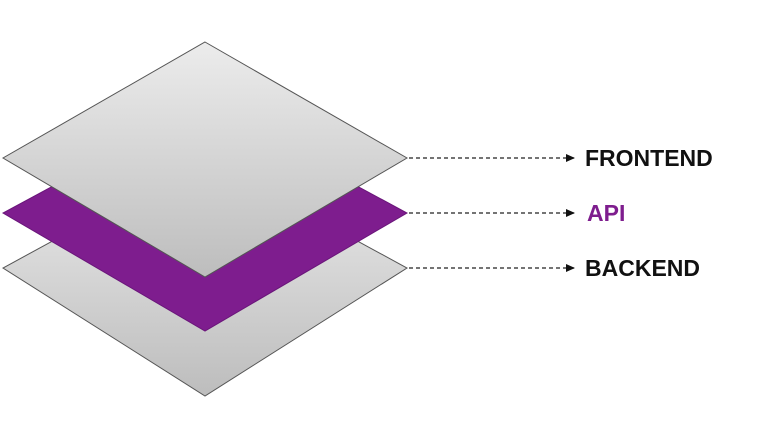 The height and width of the screenshot is (440, 770). Describe the element at coordinates (606, 213) in the screenshot. I see `api-label: API` at that location.